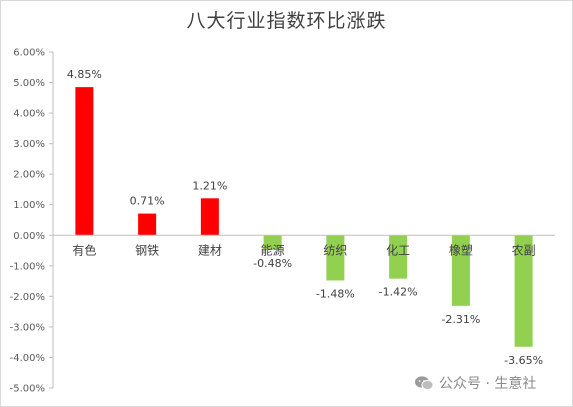  What do you see at coordinates (29, 205) in the screenshot?
I see `y-tick-label: 1.00%` at bounding box center [29, 205].